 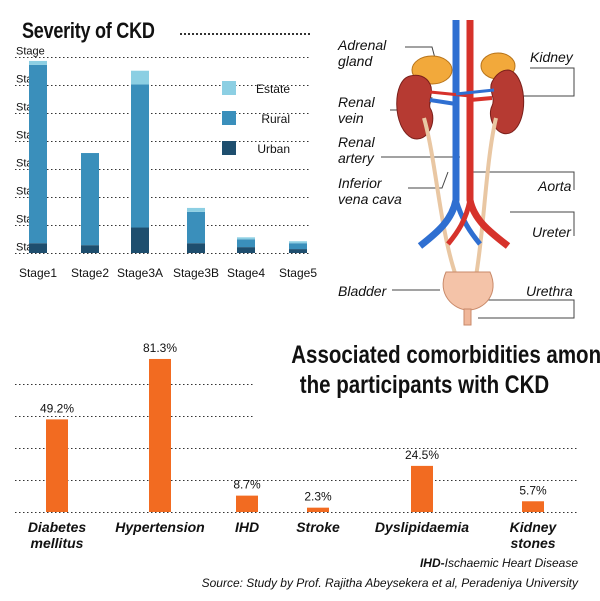 I want to click on ihd-footnote: IHD-Ischaemic Heart Disease, so click(x=499, y=563).